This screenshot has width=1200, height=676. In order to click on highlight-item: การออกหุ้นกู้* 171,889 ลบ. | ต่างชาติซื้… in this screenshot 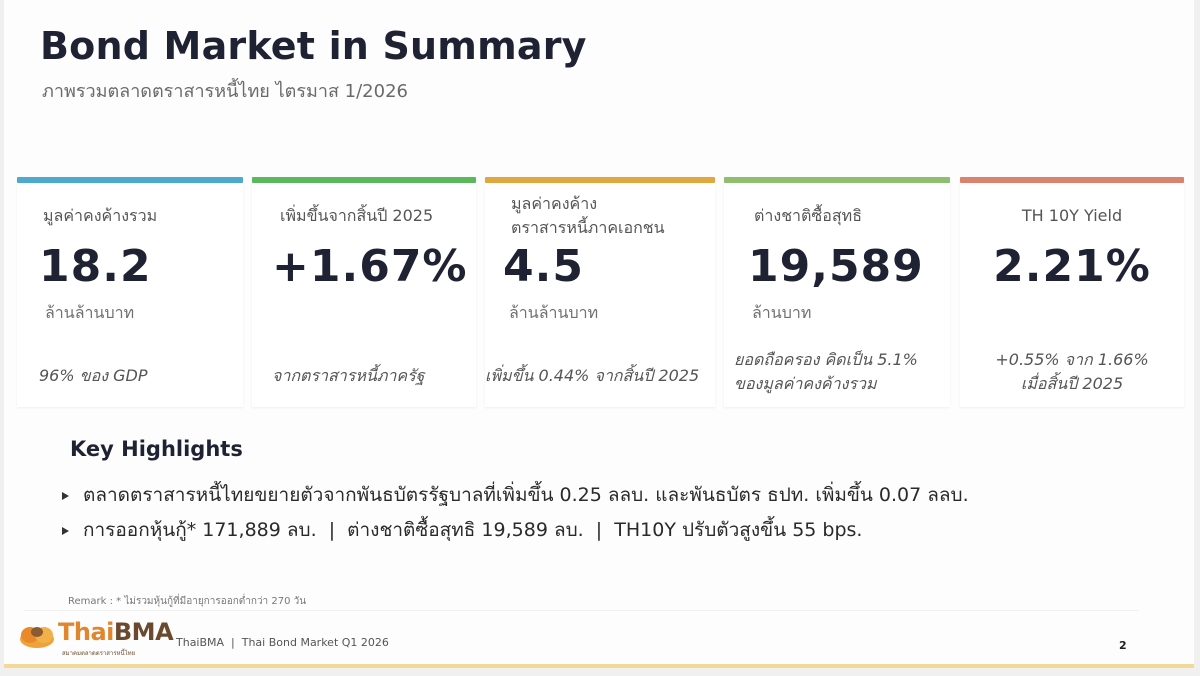, I will do `click(462, 530)`.